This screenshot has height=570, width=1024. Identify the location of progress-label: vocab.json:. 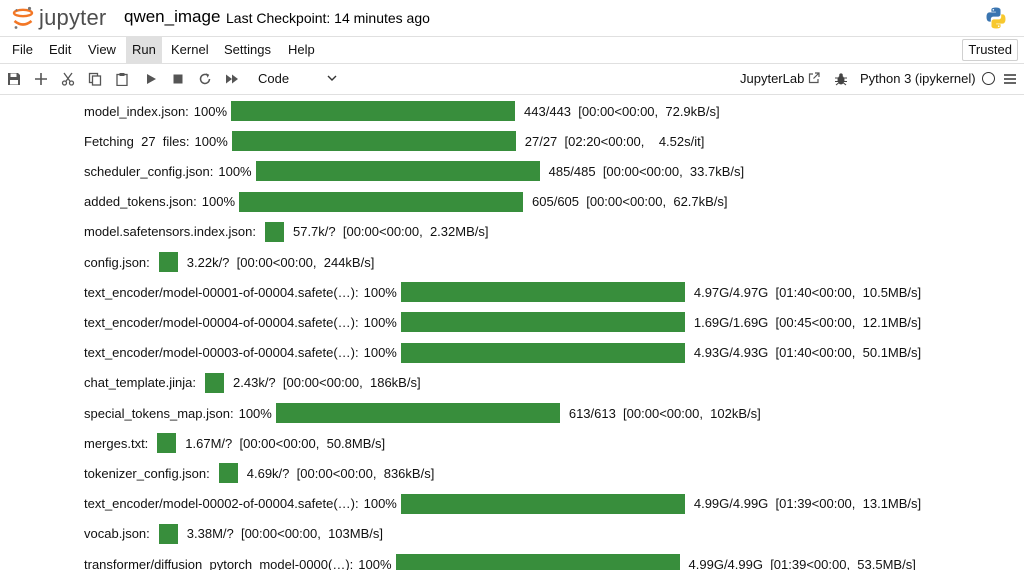
(117, 534).